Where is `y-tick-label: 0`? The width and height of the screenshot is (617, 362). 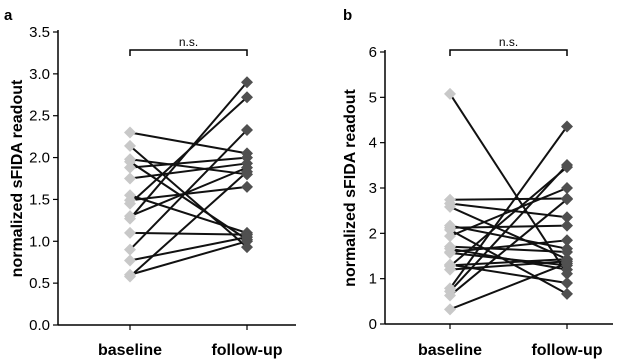
y-tick-label: 0 is located at coordinates (373, 324).